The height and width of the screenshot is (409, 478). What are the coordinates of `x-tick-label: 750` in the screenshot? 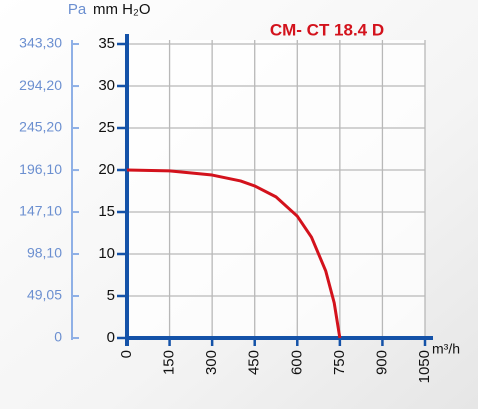 It's located at (339, 362).